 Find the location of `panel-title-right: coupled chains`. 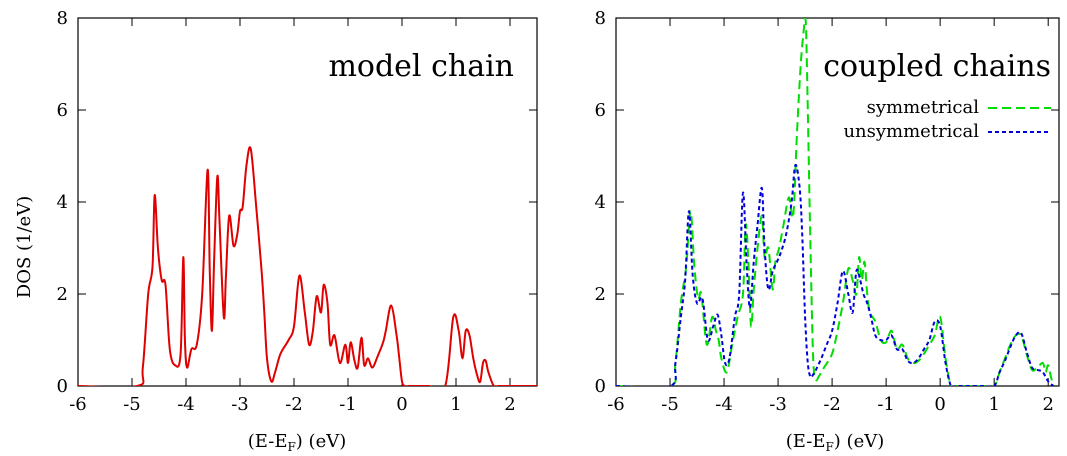

panel-title-right: coupled chains is located at coordinates (937, 66).